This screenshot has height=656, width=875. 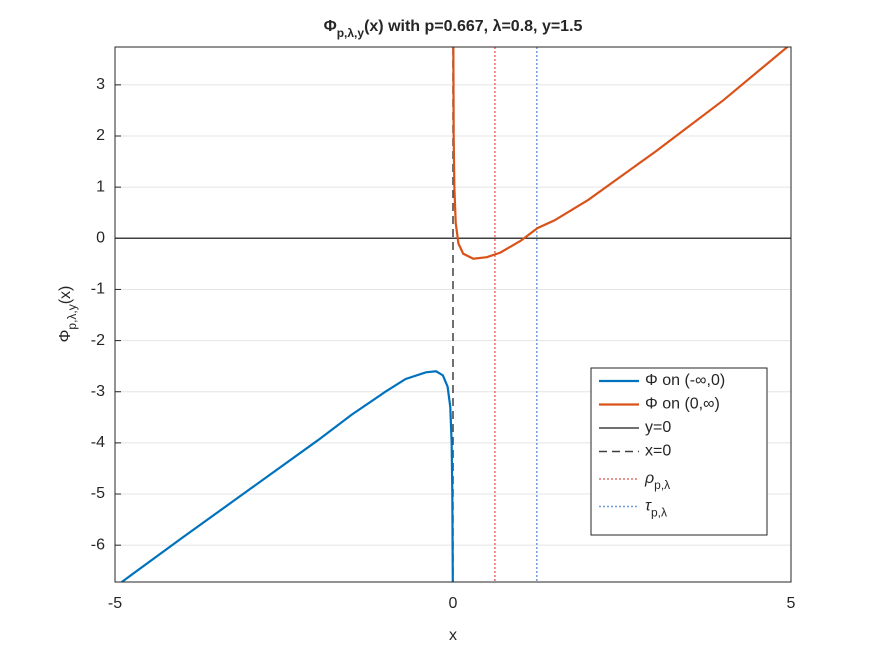 I want to click on y-tick-label: 1, so click(x=100, y=186).